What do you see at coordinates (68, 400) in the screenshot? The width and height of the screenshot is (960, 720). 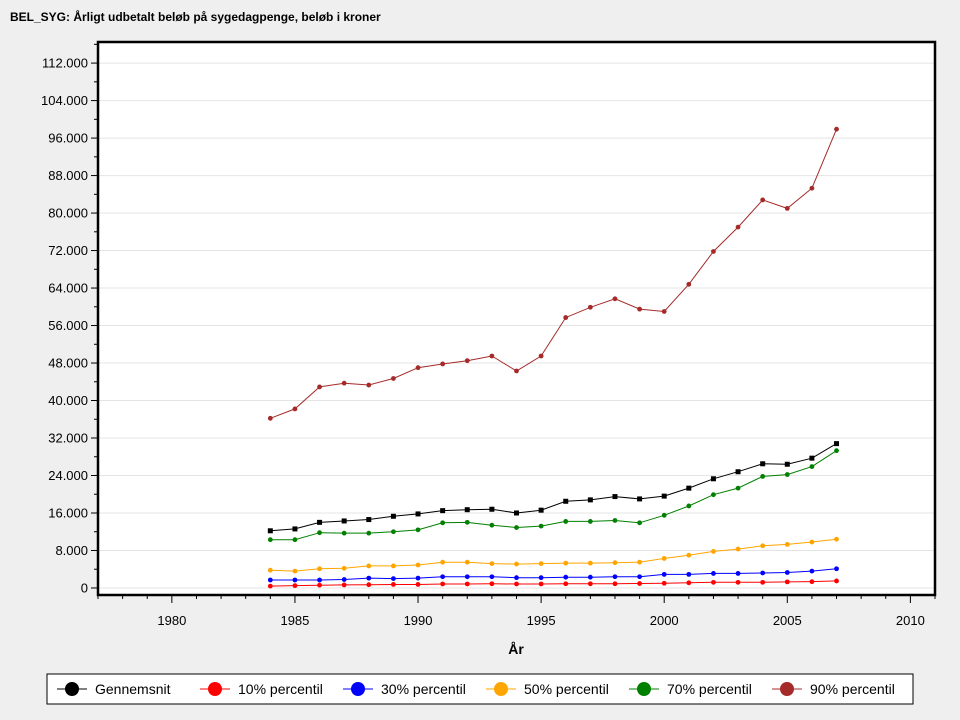 I see `y-tick-label: 40.000` at bounding box center [68, 400].